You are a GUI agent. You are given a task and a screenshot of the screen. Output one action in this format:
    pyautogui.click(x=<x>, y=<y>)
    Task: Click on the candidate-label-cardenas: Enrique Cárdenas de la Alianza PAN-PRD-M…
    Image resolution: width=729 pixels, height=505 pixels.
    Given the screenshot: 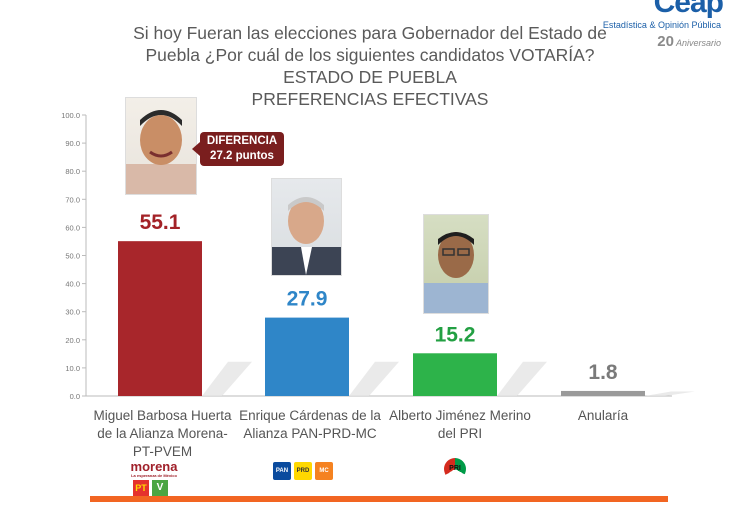 What is the action you would take?
    pyautogui.click(x=310, y=425)
    